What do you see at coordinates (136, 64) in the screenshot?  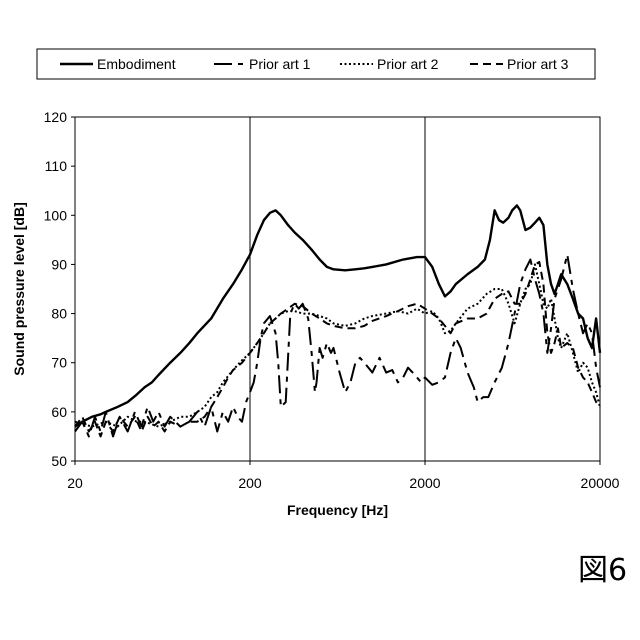 I see `legend-label: Embodiment` at bounding box center [136, 64].